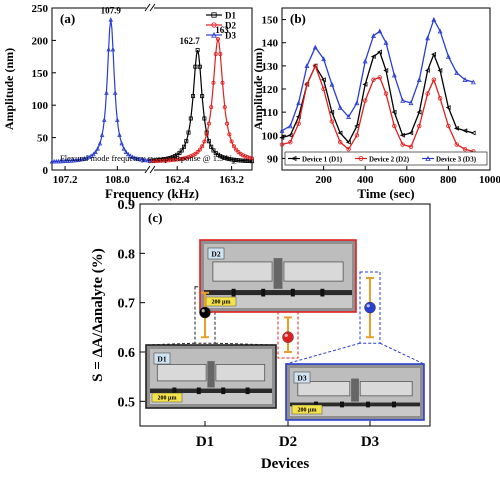  Describe the element at coordinates (127, 205) in the screenshot. I see `panel-c-y-tick-label: 0.9` at that location.